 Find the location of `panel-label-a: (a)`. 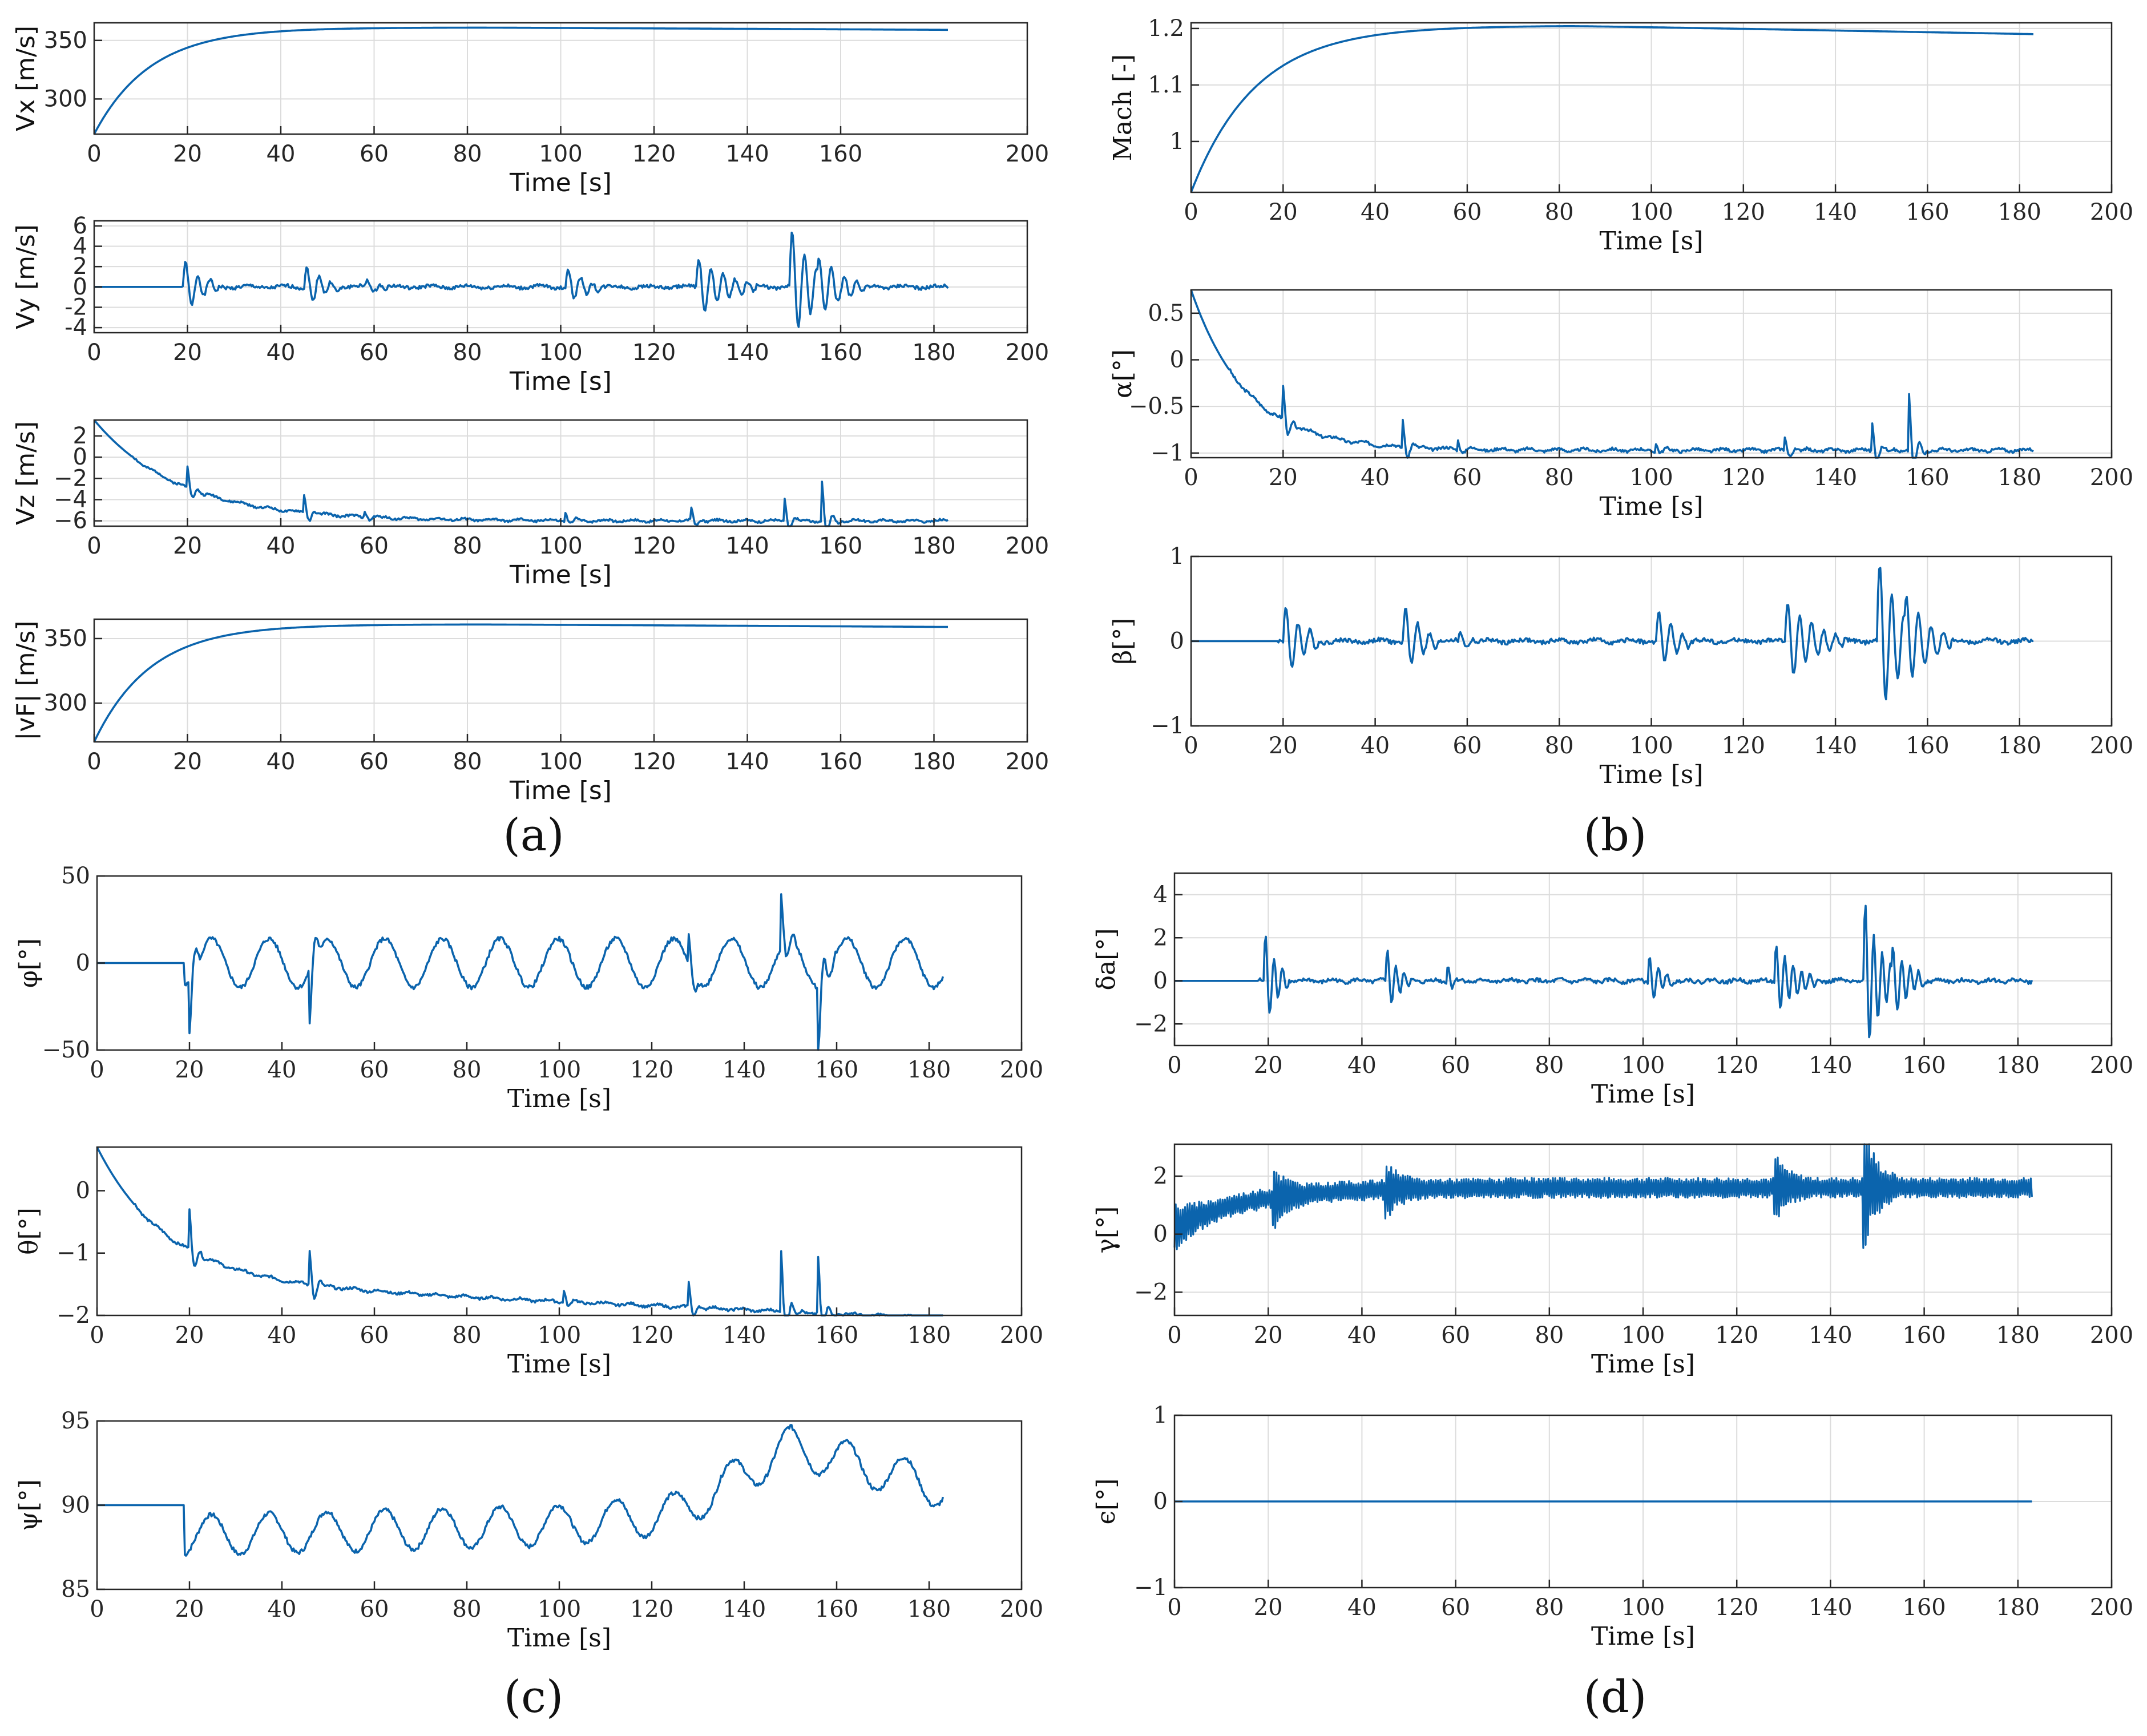

panel-label-a: (a) is located at coordinates (533, 835).